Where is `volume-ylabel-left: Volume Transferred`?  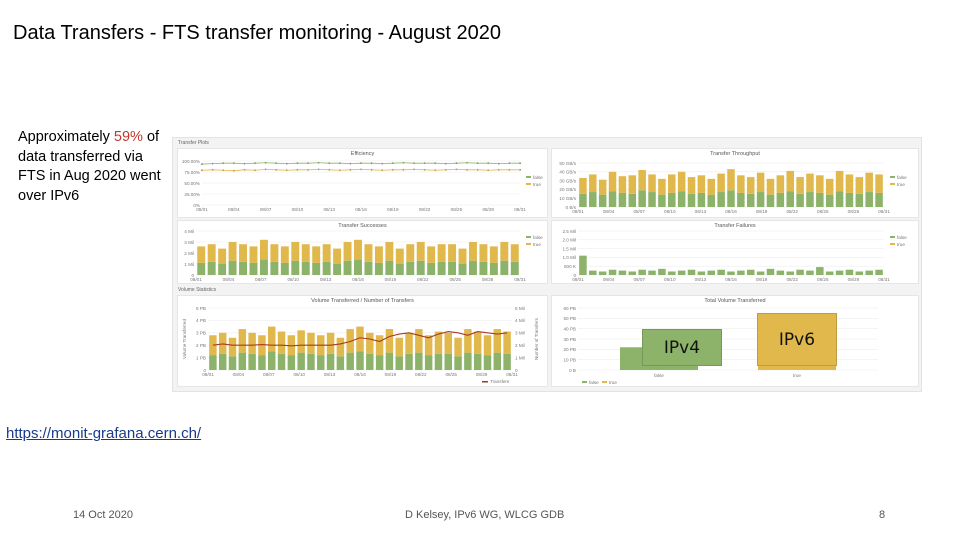 volume-ylabel-left: Volume Transferred is located at coordinates (184, 339).